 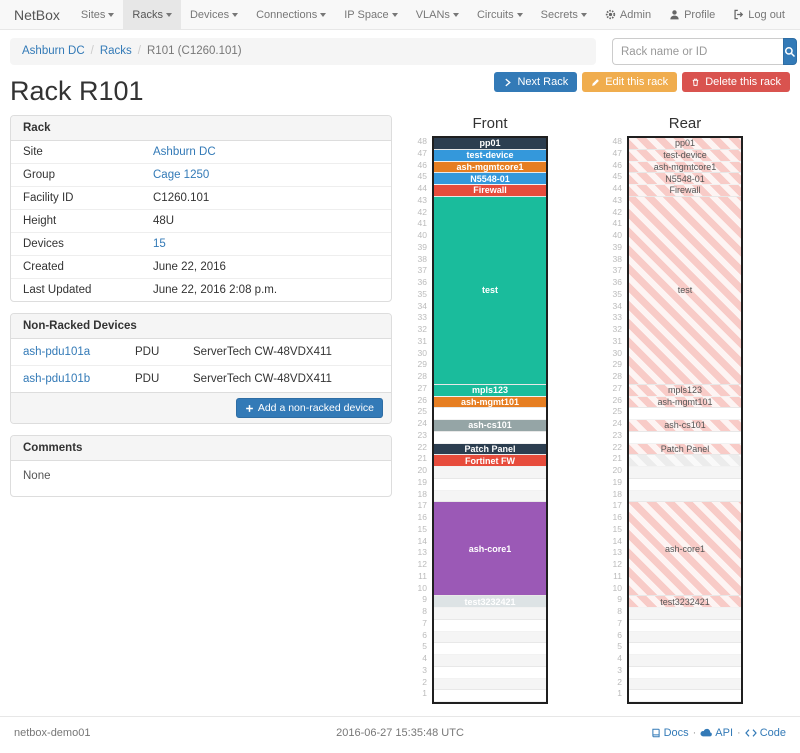 What do you see at coordinates (750, 733) in the screenshot?
I see `code-icon` at bounding box center [750, 733].